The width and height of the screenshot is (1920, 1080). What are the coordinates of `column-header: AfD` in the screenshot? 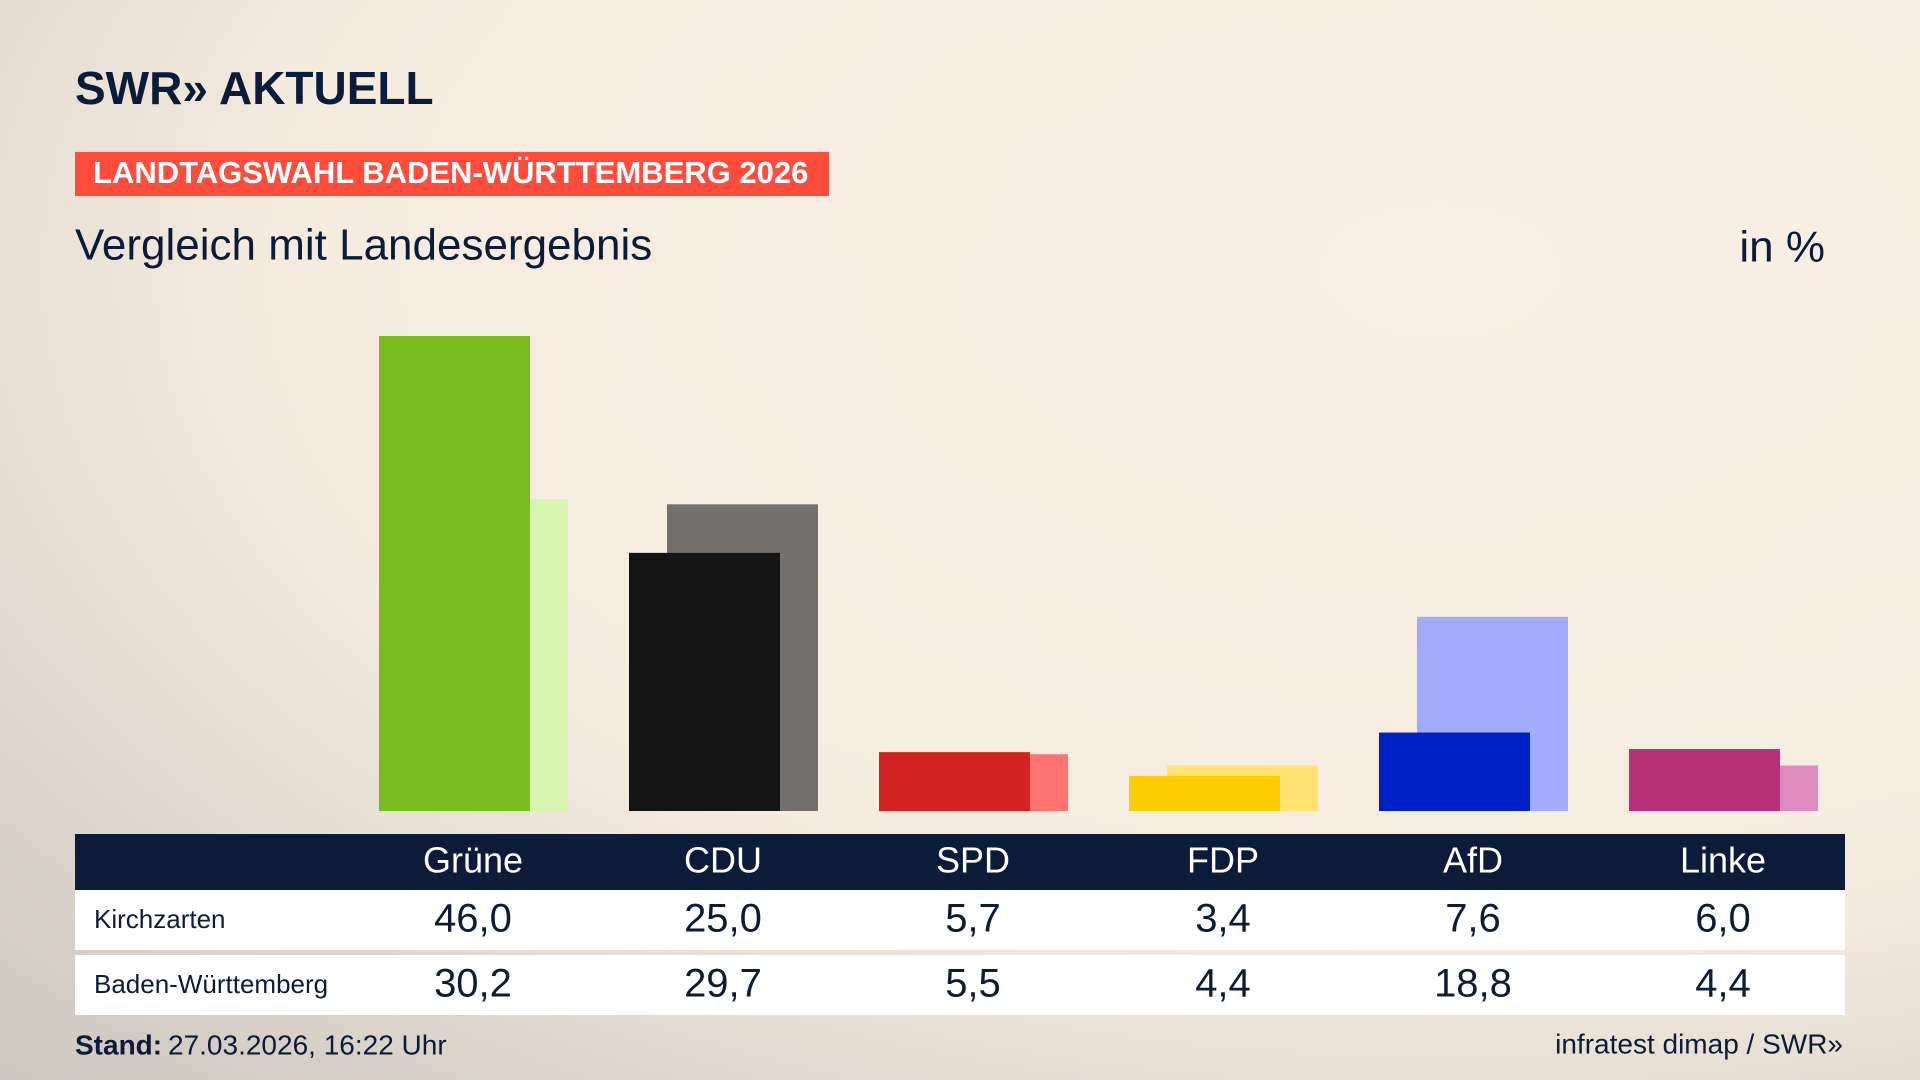 It's located at (1473, 860).